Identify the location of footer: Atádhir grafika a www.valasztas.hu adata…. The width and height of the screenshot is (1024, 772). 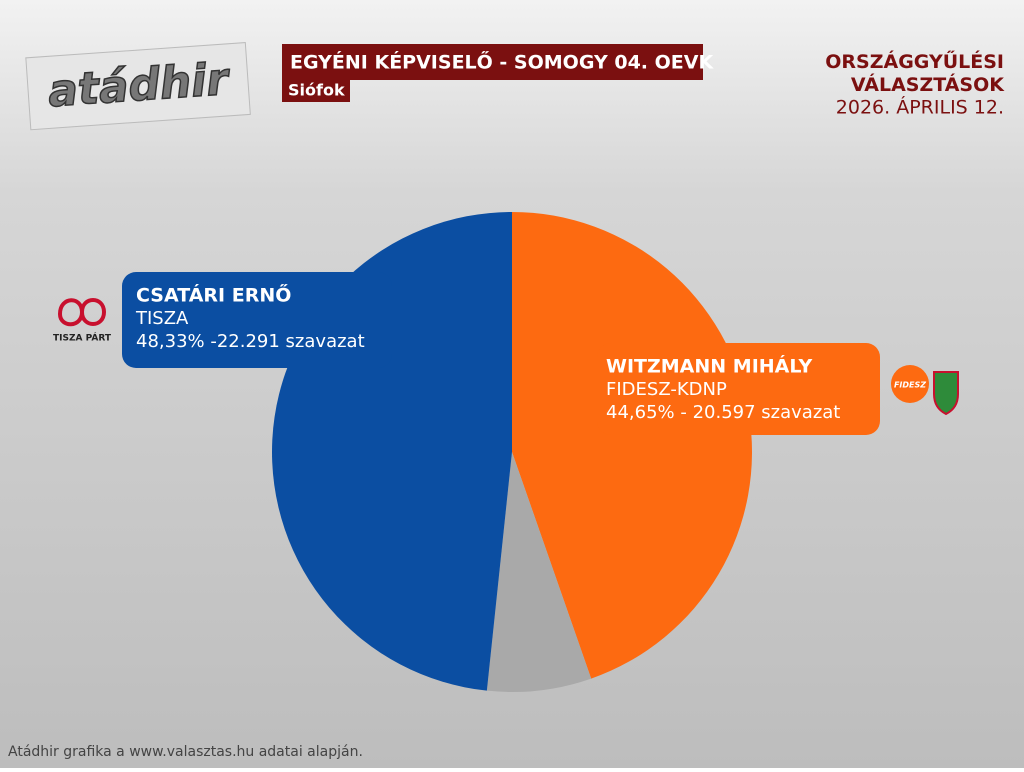
(185, 752).